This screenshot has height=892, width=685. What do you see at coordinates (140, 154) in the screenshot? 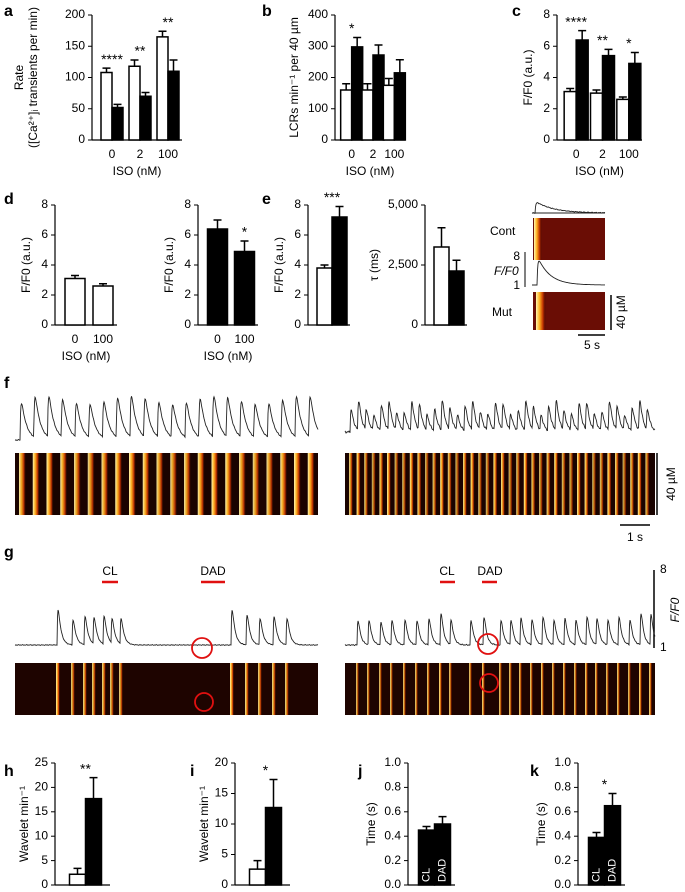
I see `x-tick-label: 2` at bounding box center [140, 154].